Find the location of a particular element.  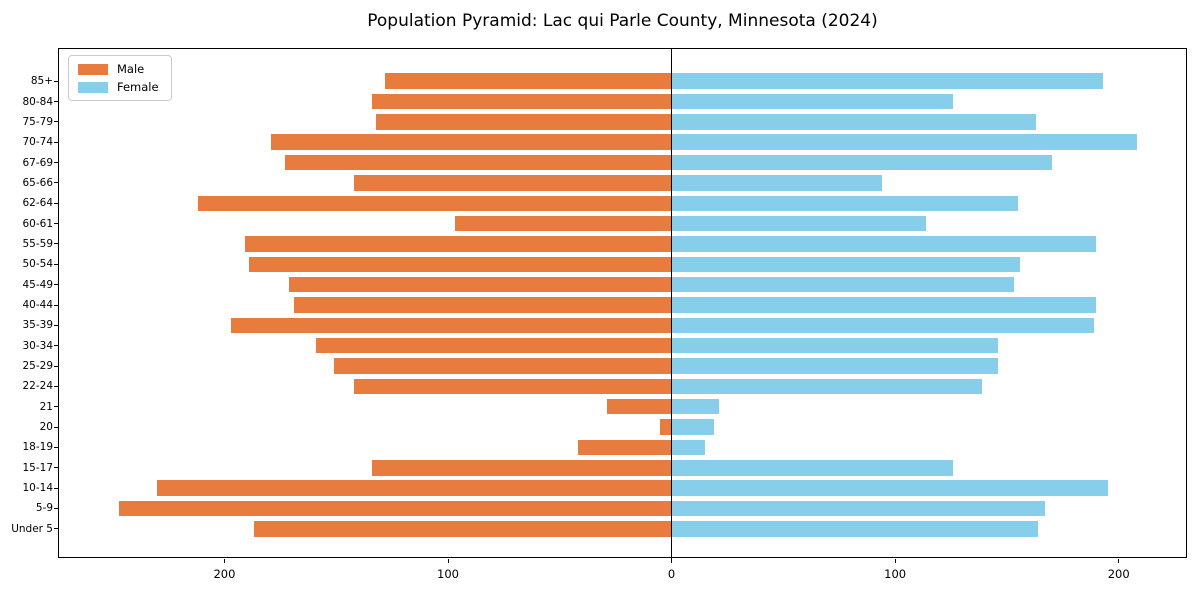

age-group-label: 30-34 is located at coordinates (37, 345).